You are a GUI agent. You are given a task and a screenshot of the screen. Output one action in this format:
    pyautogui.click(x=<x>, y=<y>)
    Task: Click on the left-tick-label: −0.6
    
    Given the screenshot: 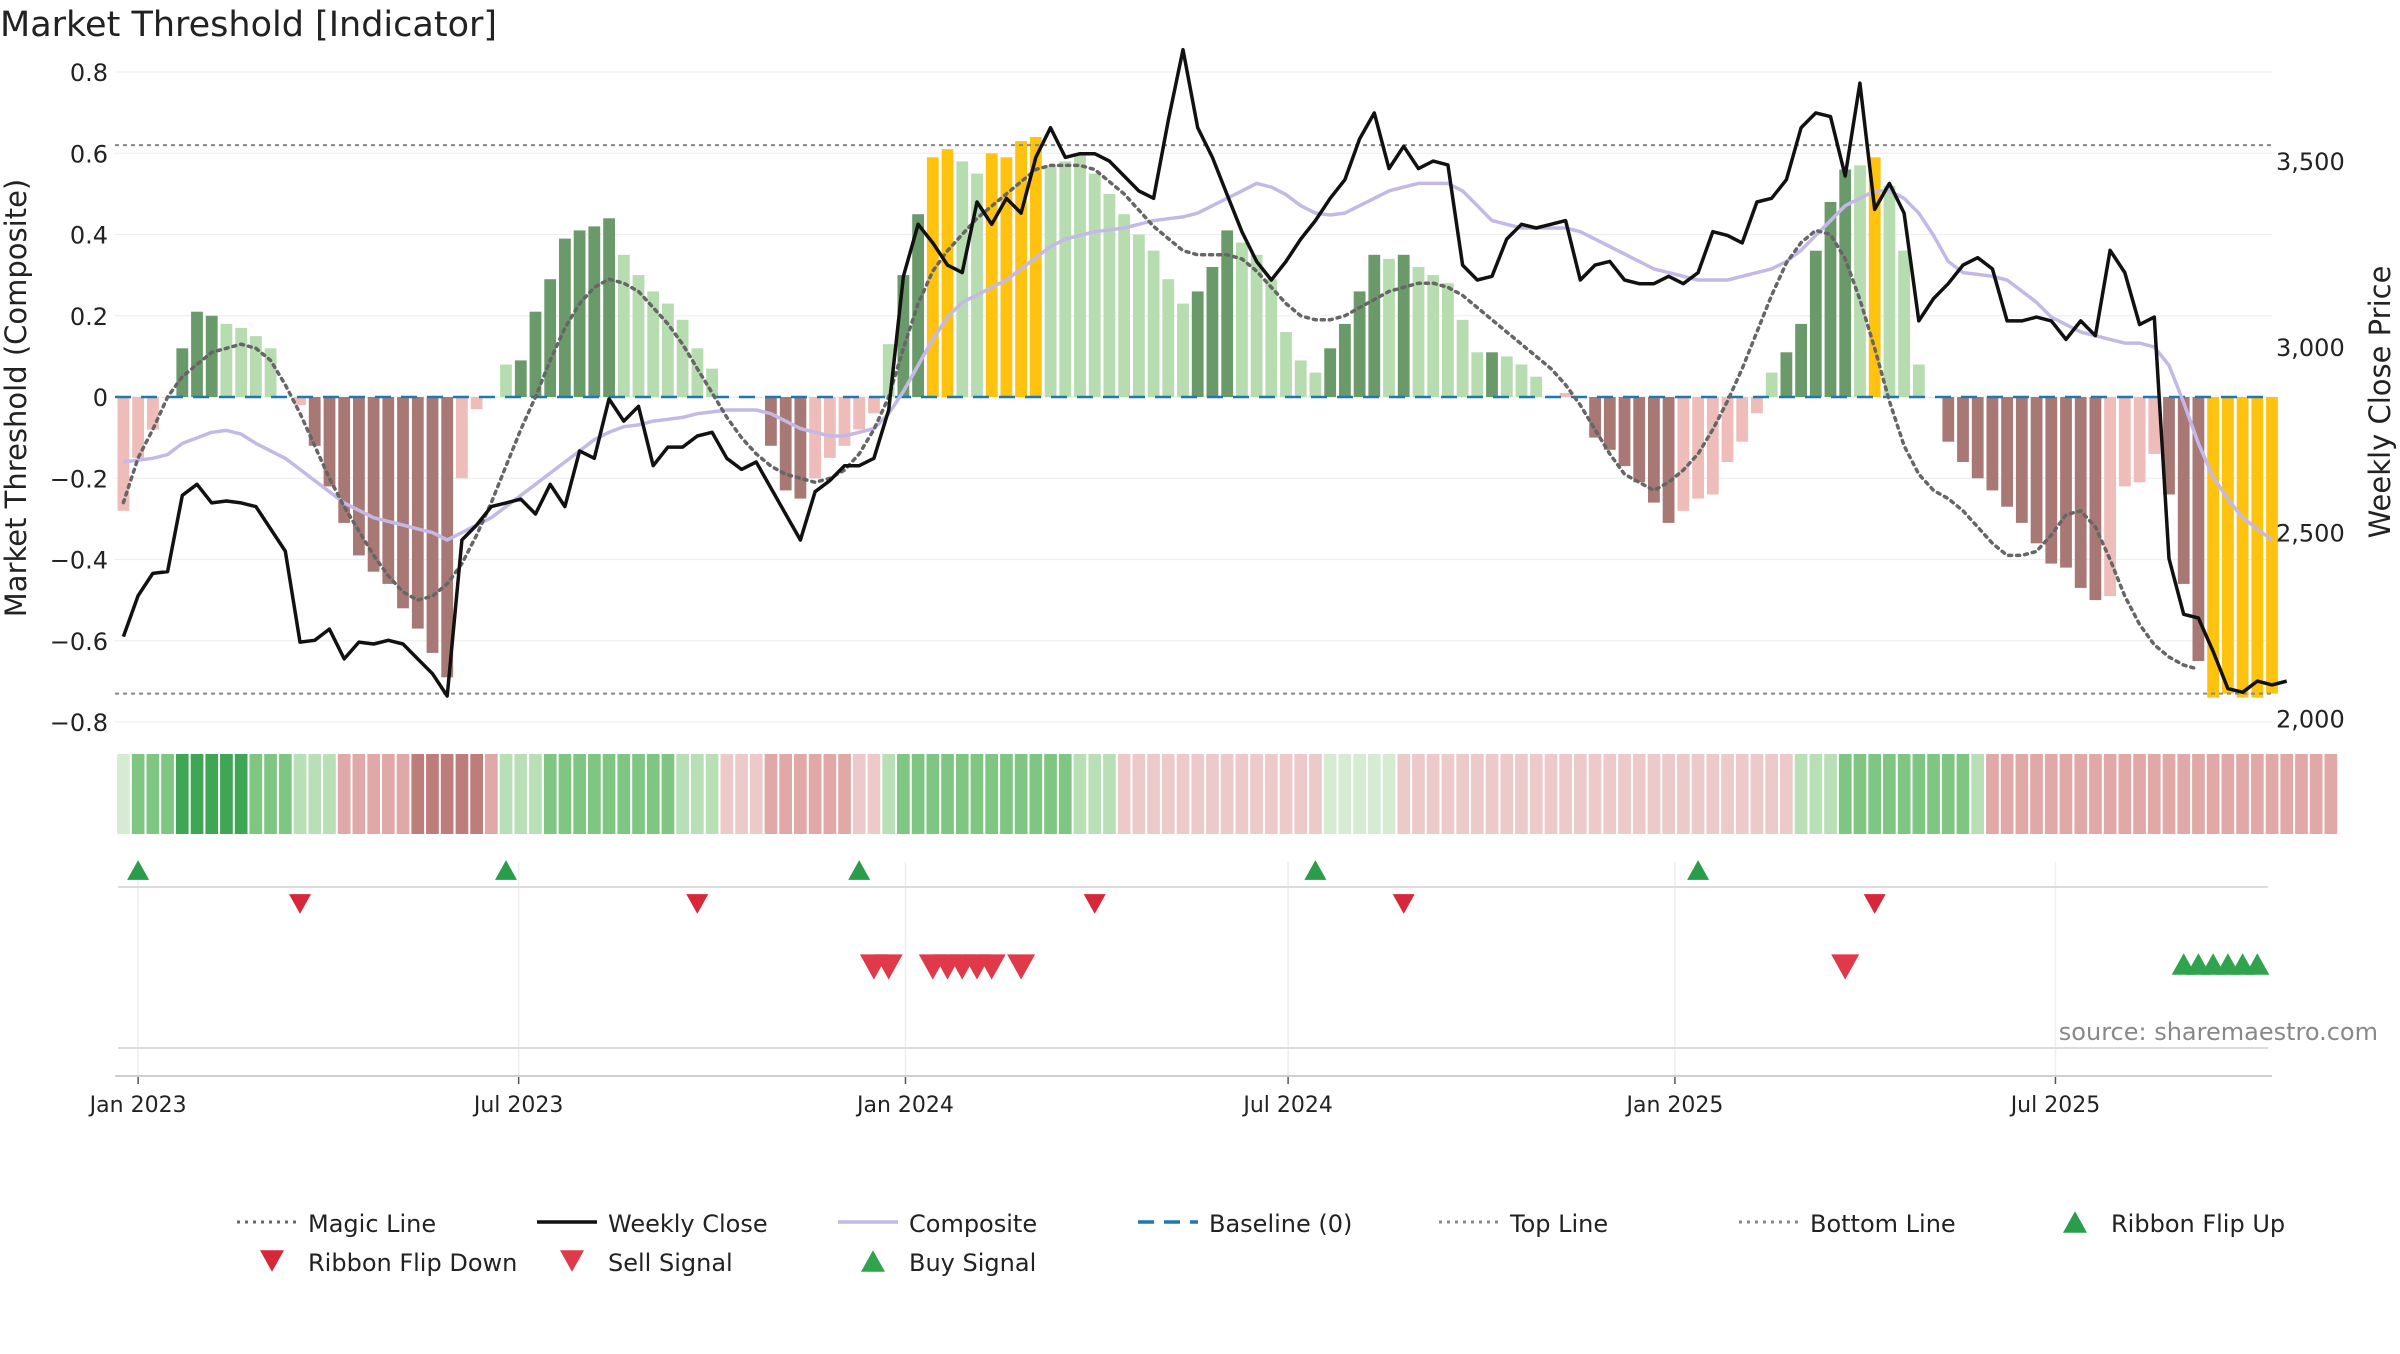 What is the action you would take?
    pyautogui.click(x=79, y=642)
    